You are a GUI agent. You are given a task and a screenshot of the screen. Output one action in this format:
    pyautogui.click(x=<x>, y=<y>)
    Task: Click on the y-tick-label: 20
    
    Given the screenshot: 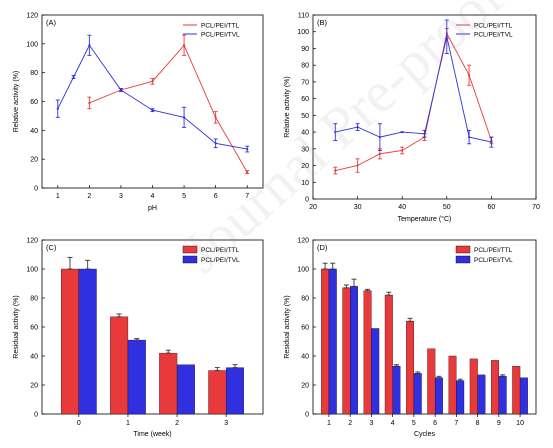 What is the action you would take?
    pyautogui.click(x=34, y=160)
    